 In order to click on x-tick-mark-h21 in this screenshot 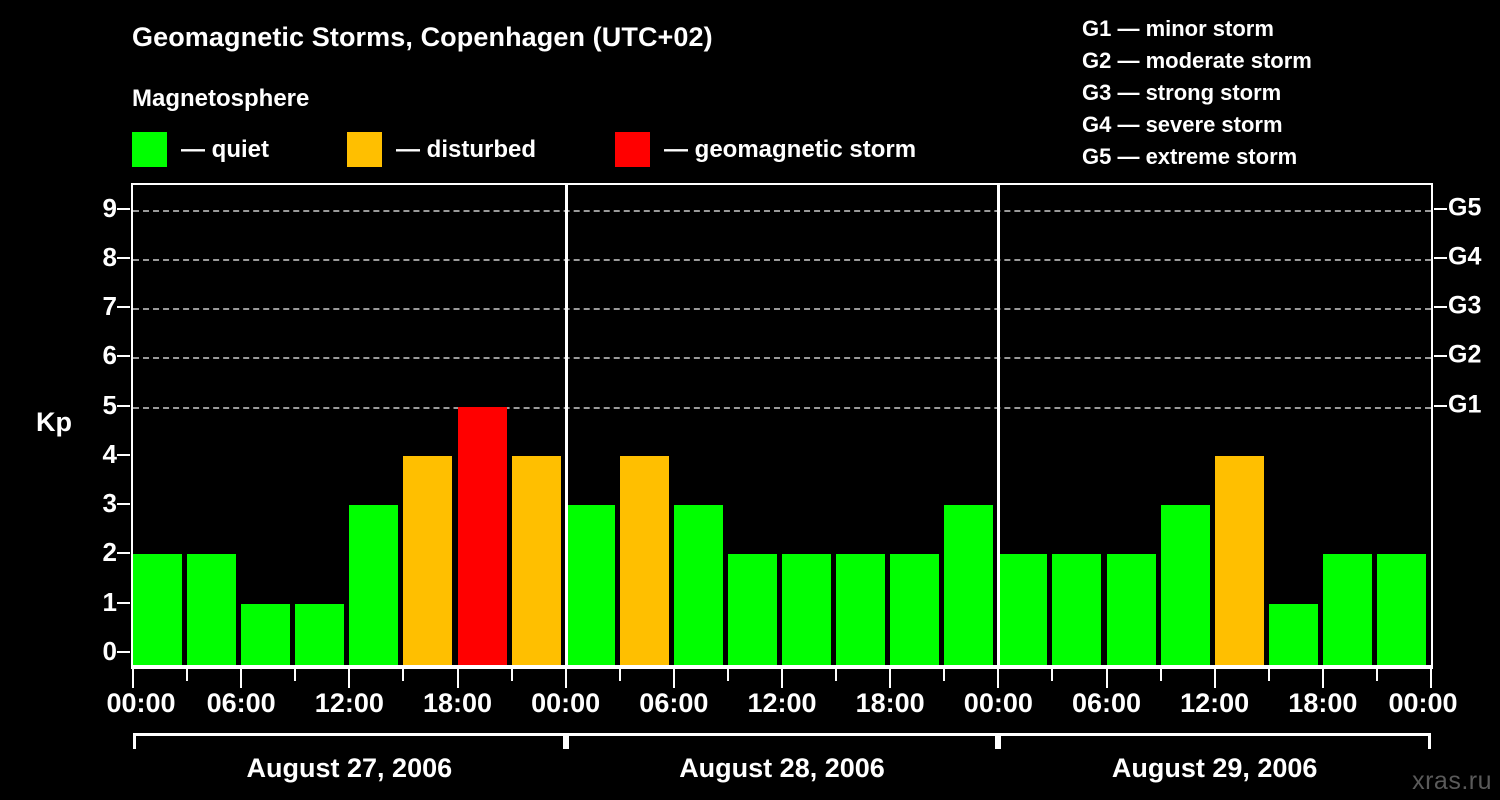, I will do `click(511, 675)`.